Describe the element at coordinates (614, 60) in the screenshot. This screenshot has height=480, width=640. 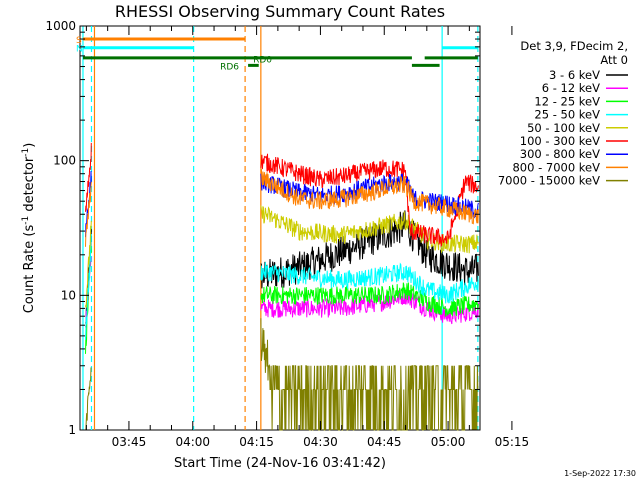
I see `legend-header-line-2: Att 0` at that location.